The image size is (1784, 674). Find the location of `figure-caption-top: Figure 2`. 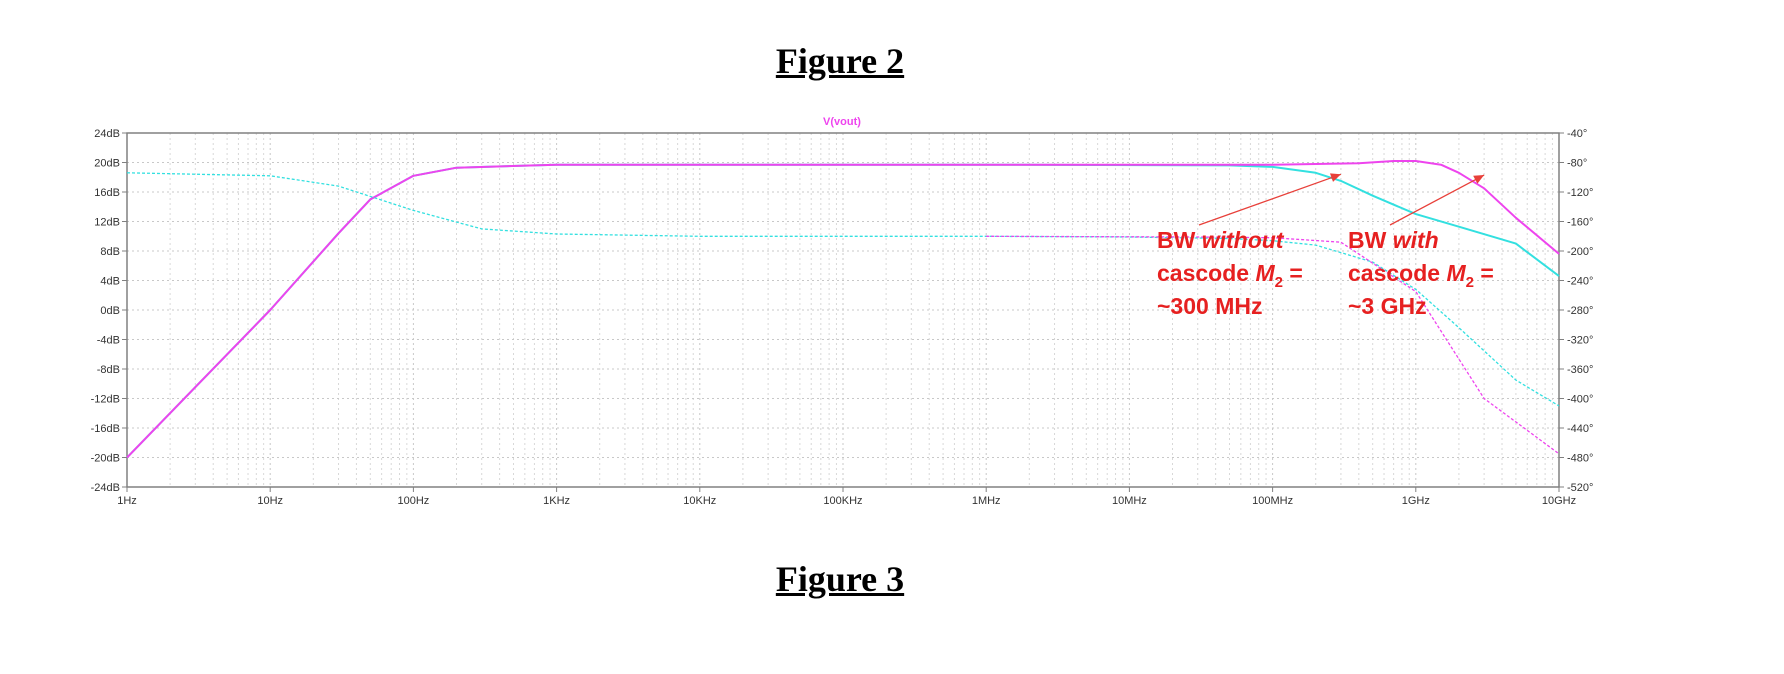

figure-caption-top: Figure 2 is located at coordinates (840, 61).